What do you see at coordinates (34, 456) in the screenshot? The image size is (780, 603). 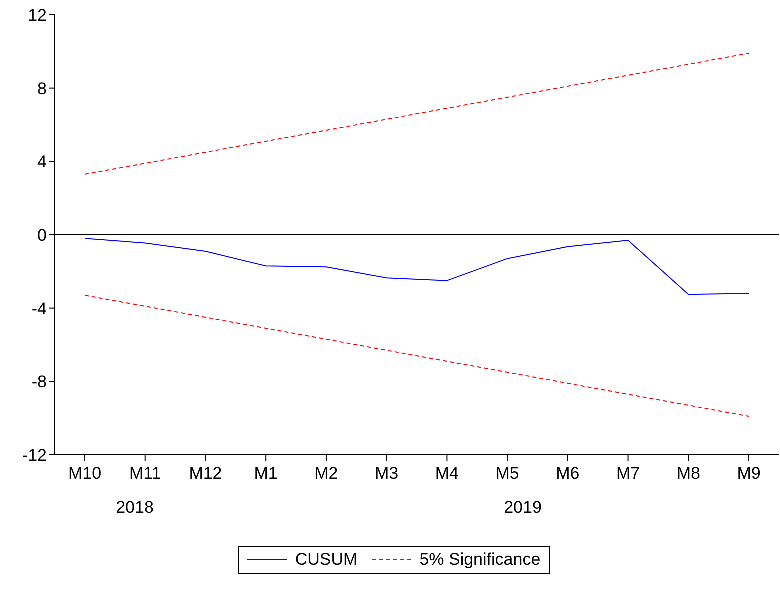 I see `y-tick-label: -12` at bounding box center [34, 456].